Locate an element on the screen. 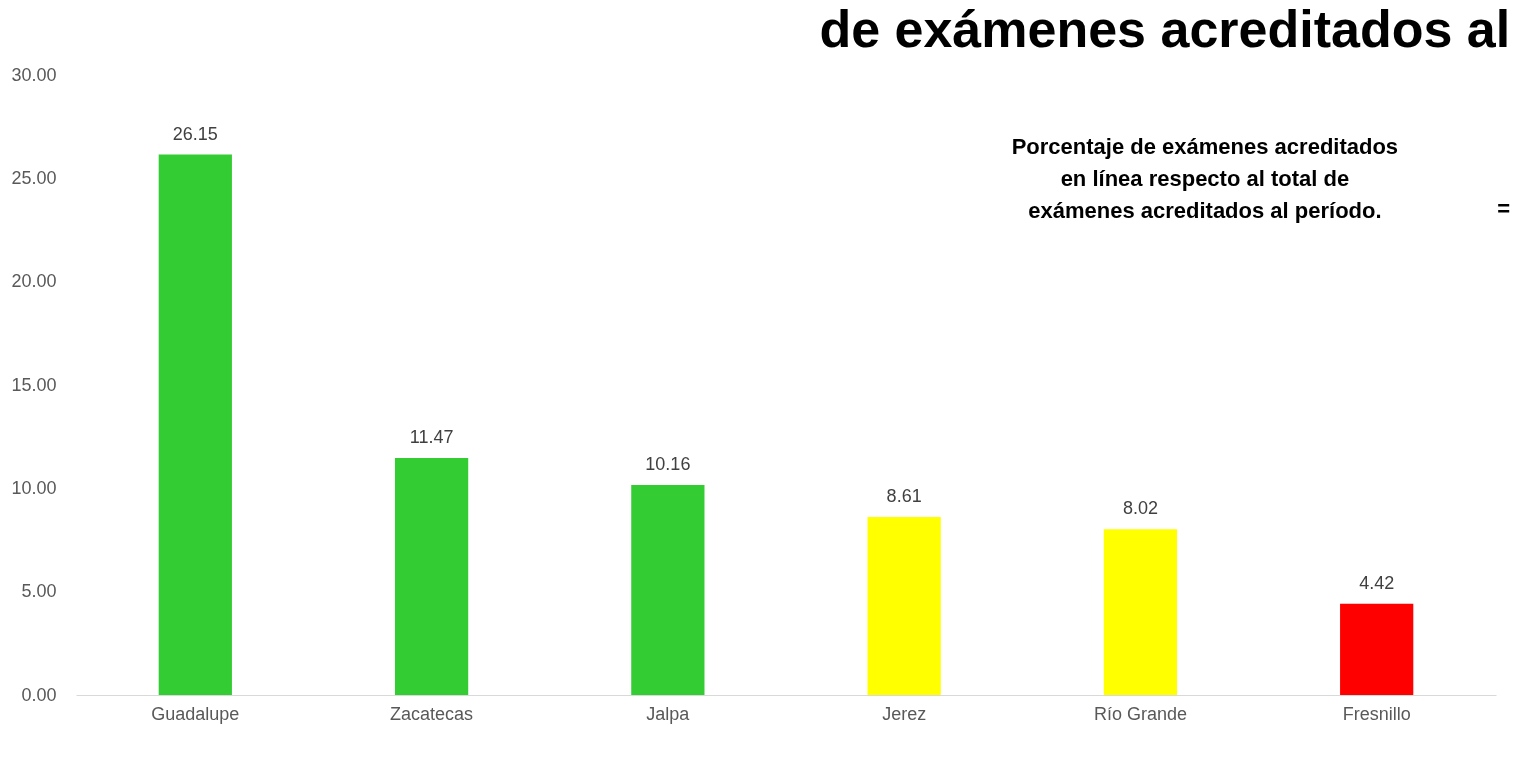 The image size is (1521, 776). data-label: 8.61 is located at coordinates (904, 496).